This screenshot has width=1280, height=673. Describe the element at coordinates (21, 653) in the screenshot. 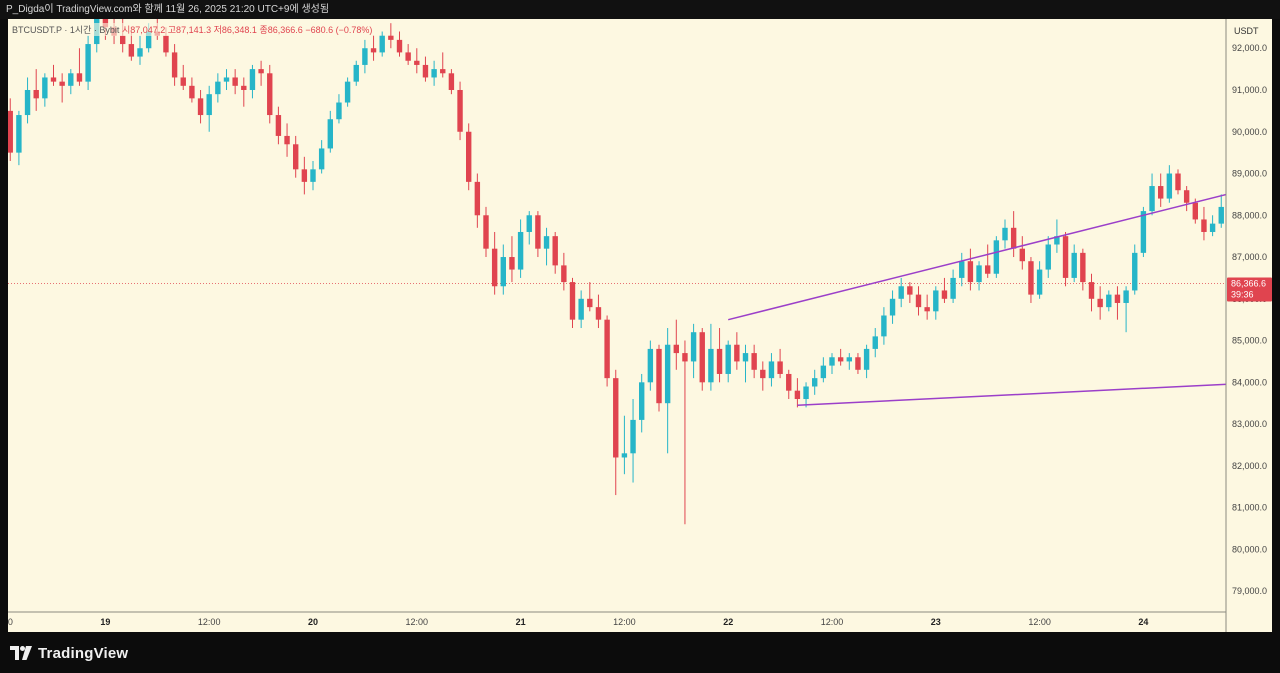

I see `tradingview-logo-icon` at that location.